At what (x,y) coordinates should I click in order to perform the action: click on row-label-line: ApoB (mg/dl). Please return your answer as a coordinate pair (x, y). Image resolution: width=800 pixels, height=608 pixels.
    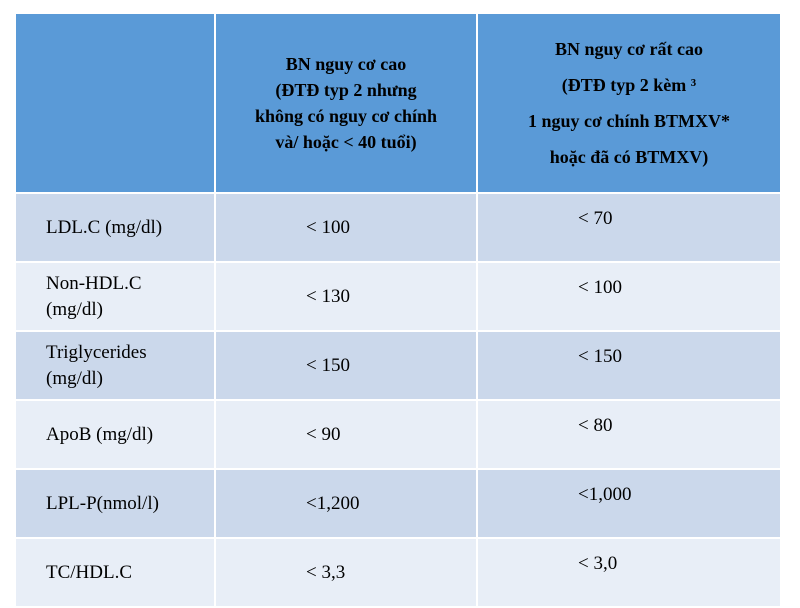
    Looking at the image, I should click on (100, 434).